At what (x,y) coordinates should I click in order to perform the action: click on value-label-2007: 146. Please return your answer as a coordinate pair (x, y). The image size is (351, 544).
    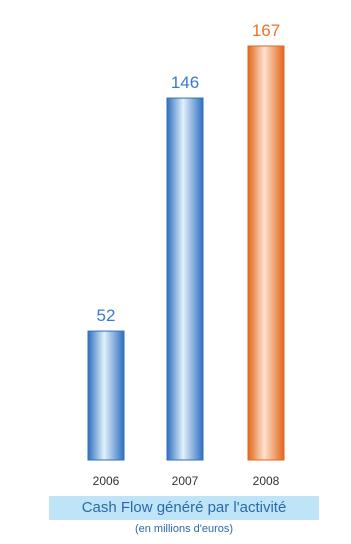
    Looking at the image, I should click on (185, 82).